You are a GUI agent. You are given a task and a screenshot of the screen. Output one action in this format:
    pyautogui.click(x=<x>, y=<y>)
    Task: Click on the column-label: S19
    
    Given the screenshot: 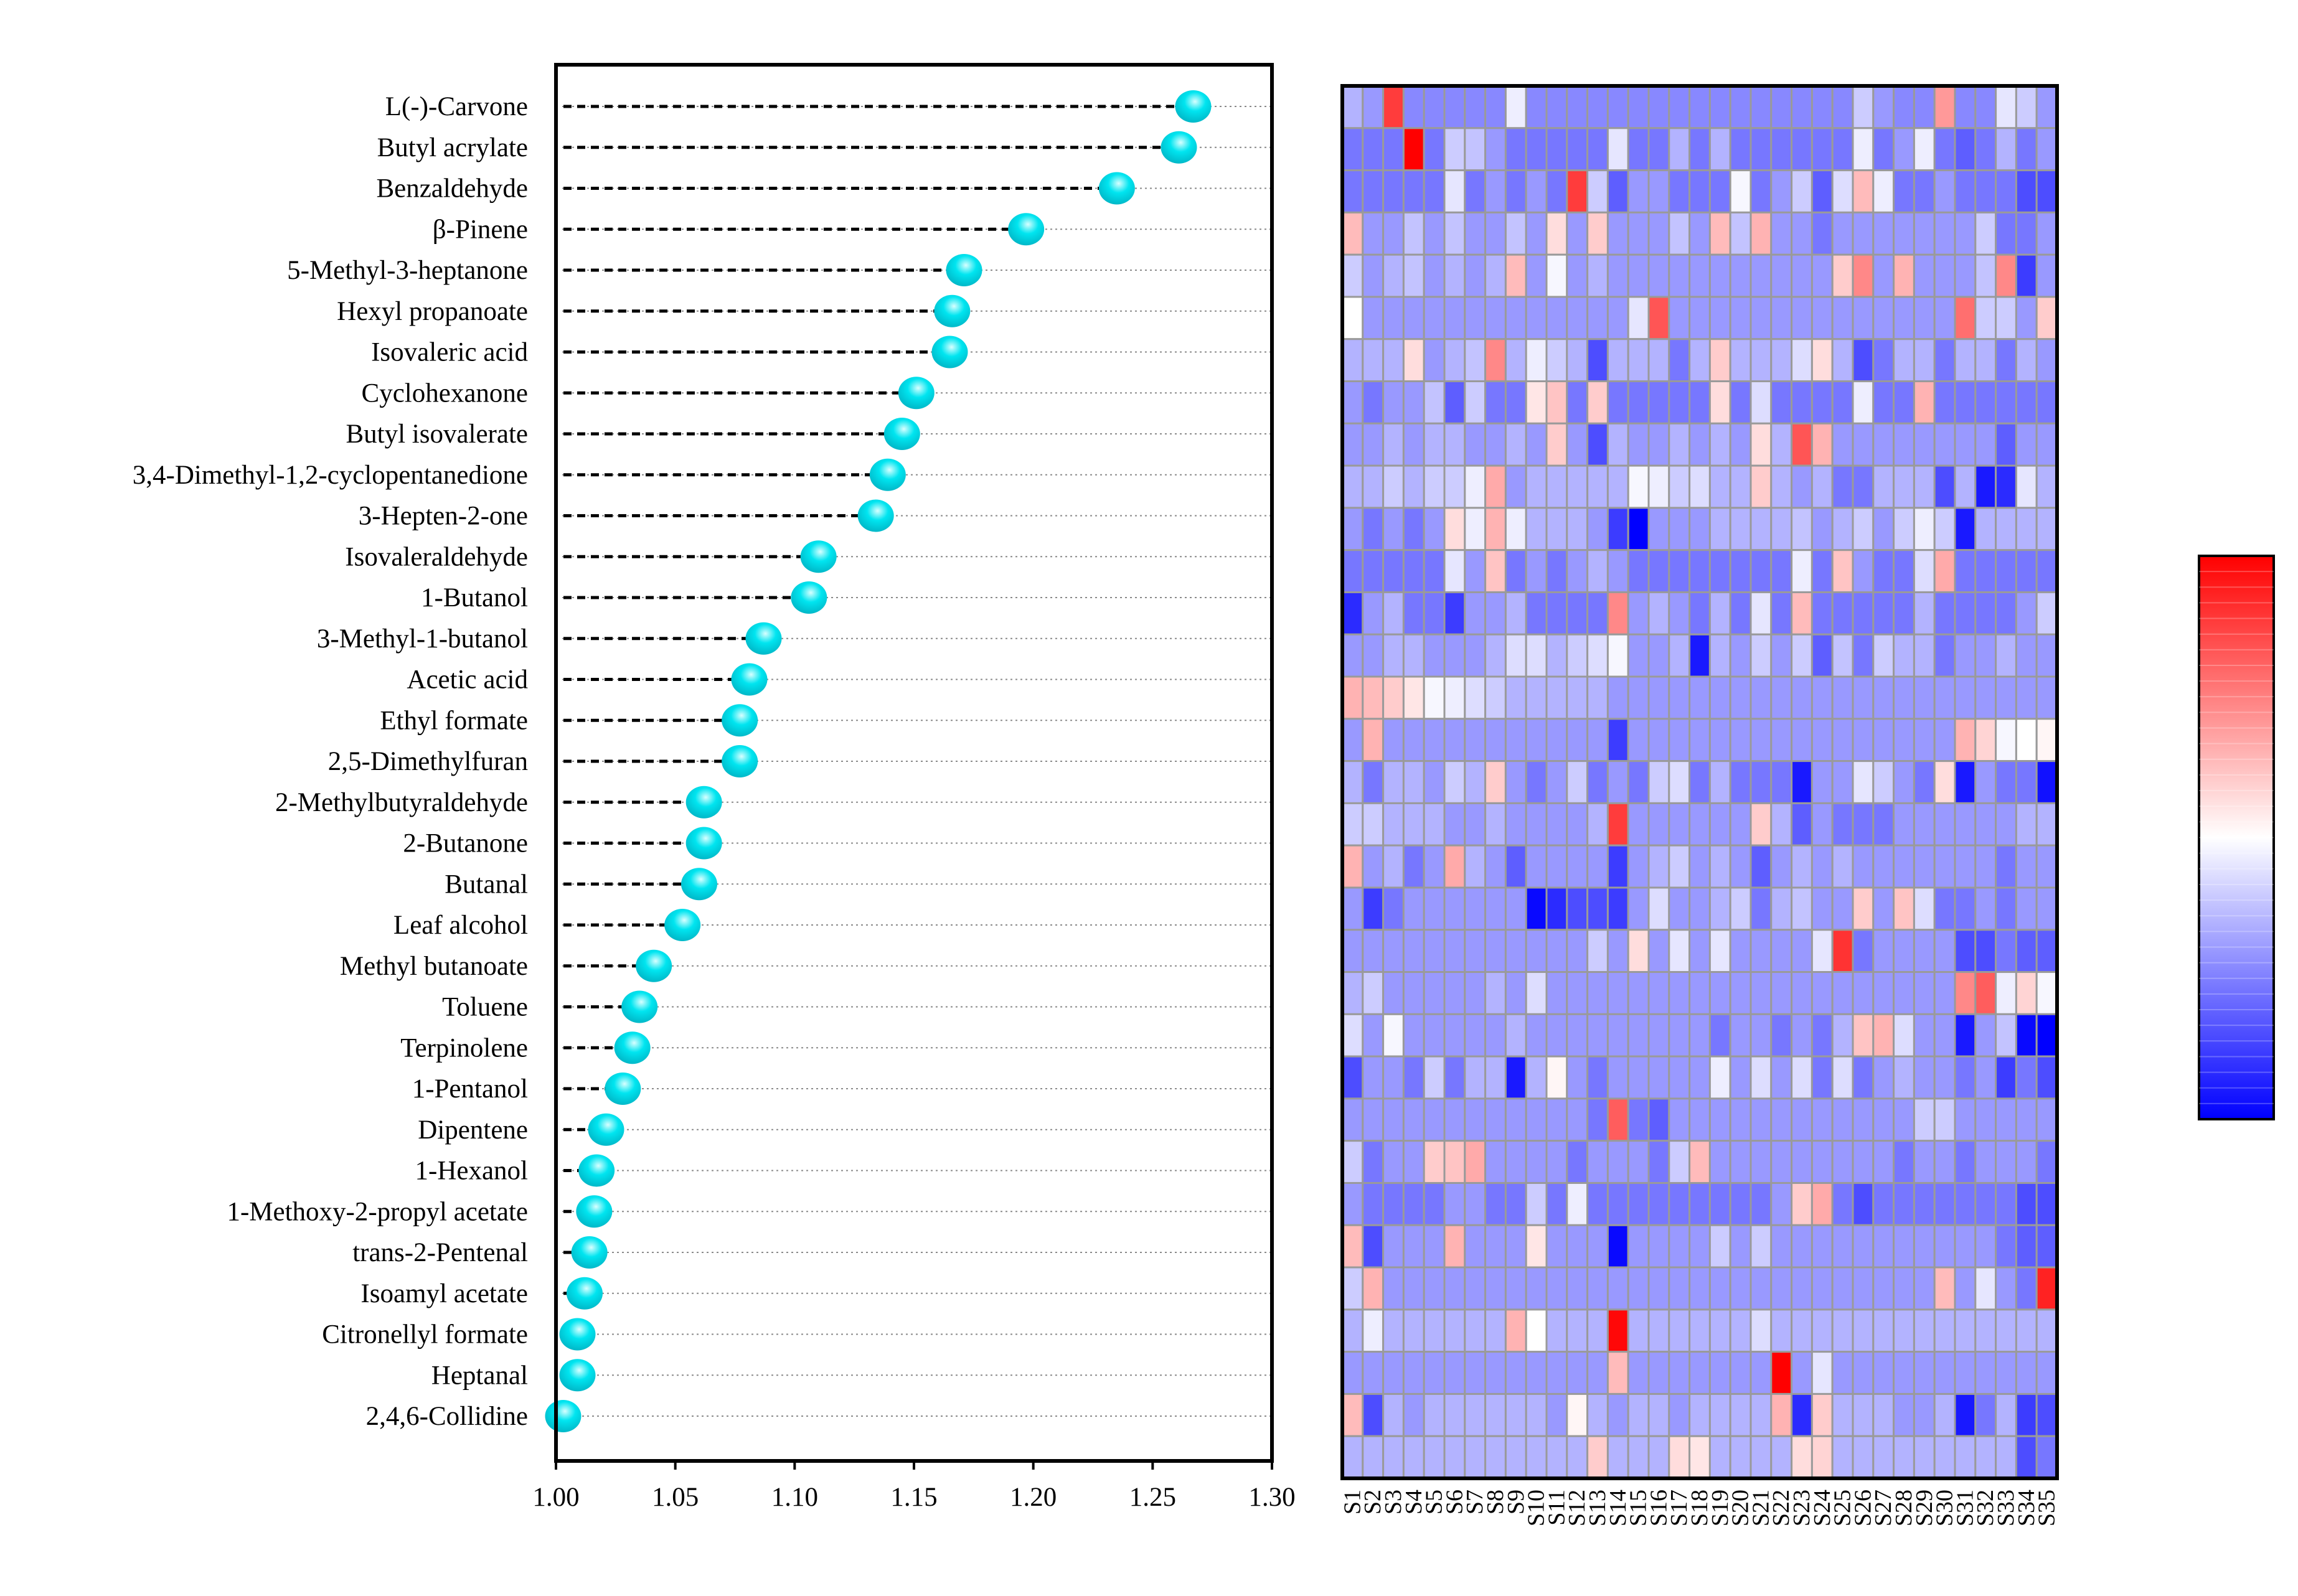 What is the action you would take?
    pyautogui.click(x=1720, y=1508)
    